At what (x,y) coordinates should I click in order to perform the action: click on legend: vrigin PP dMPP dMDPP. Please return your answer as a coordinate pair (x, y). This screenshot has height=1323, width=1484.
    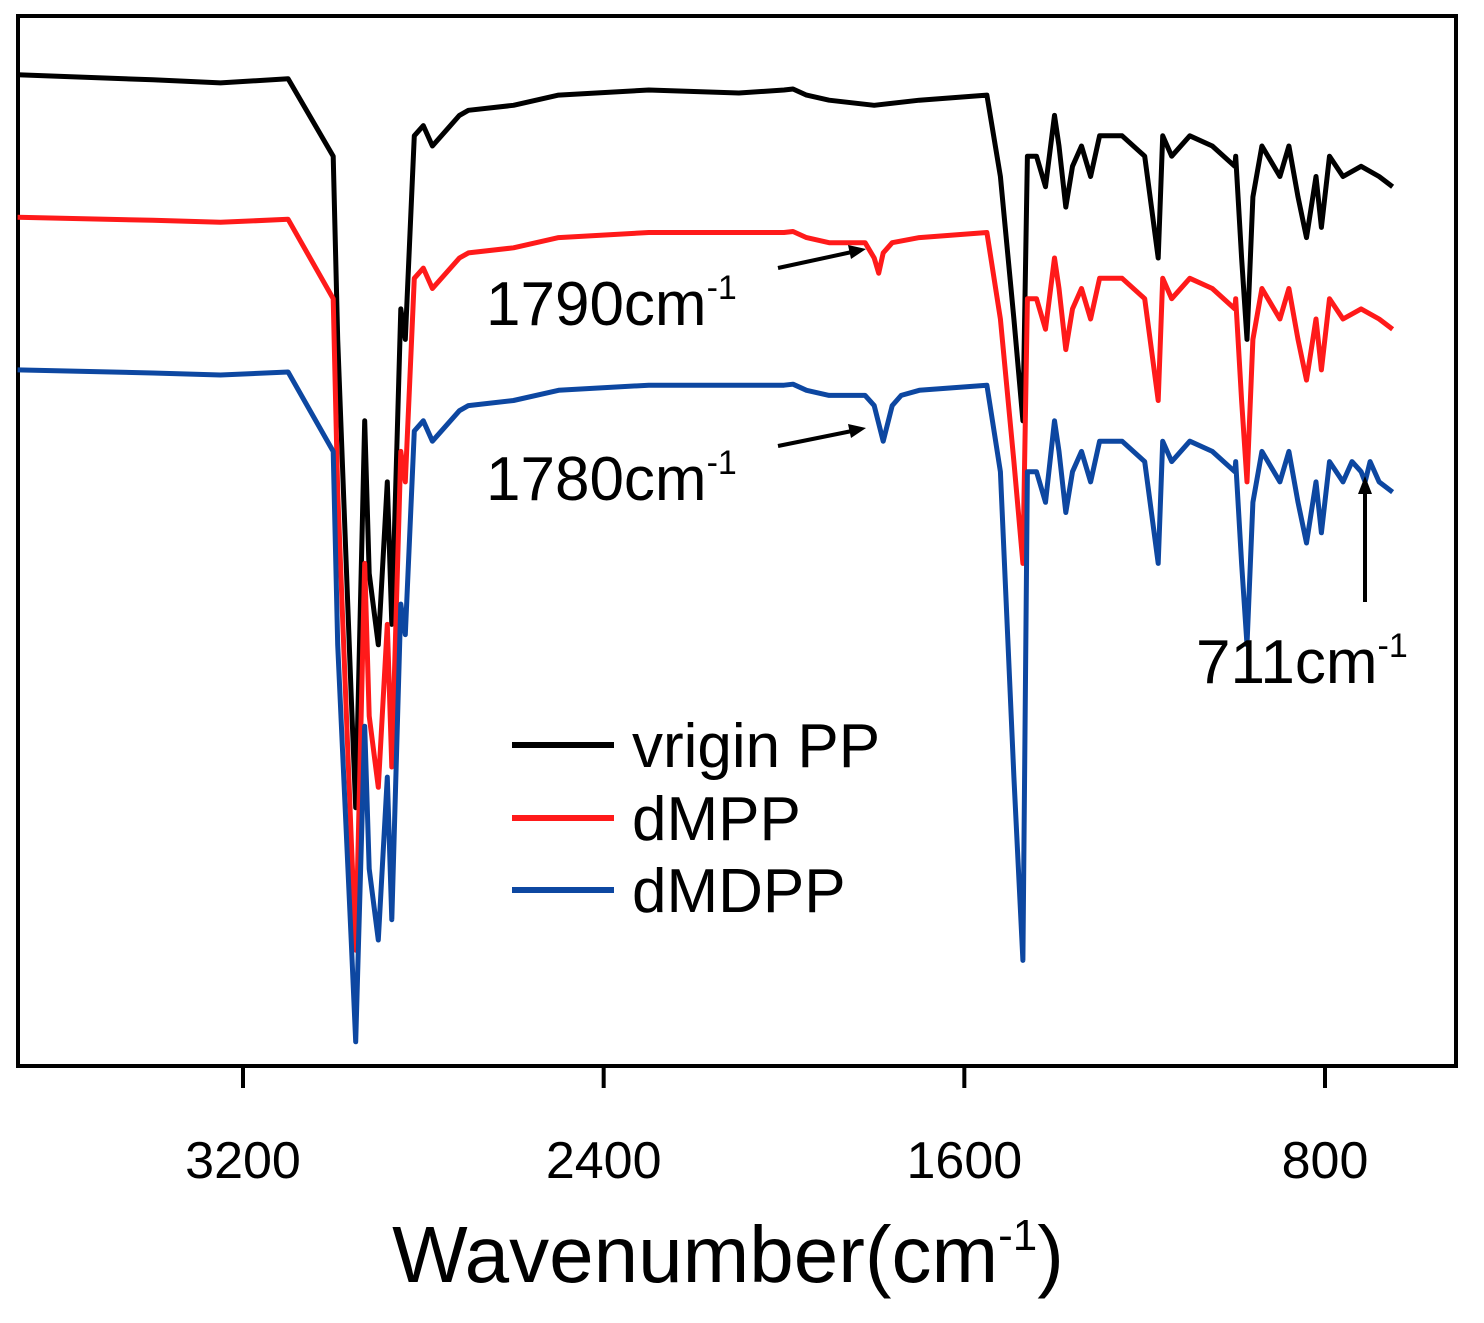
    Looking at the image, I should click on (696, 819).